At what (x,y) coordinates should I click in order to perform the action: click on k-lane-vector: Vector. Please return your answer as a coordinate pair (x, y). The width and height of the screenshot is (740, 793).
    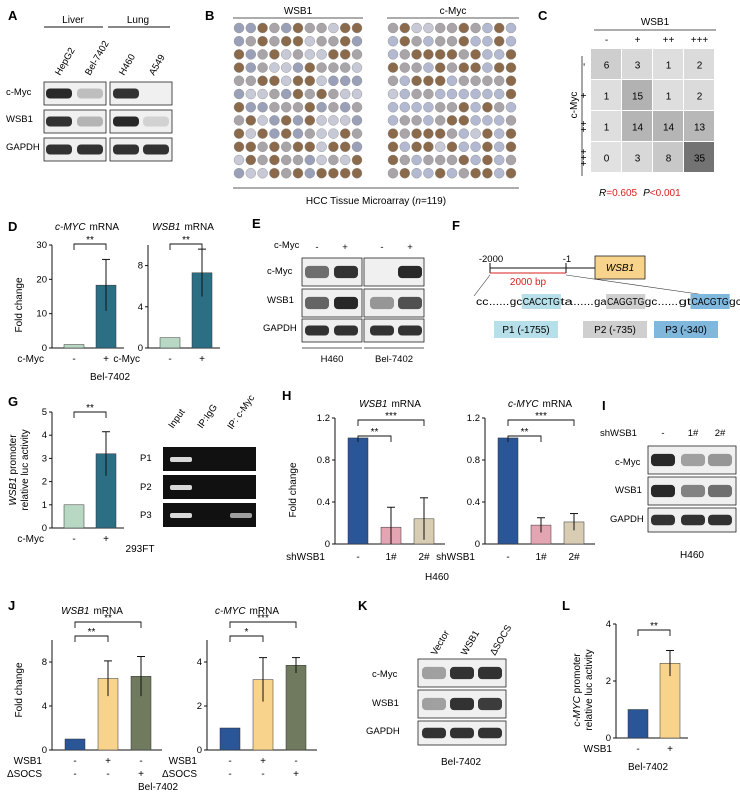
    Looking at the image, I should click on (440, 643).